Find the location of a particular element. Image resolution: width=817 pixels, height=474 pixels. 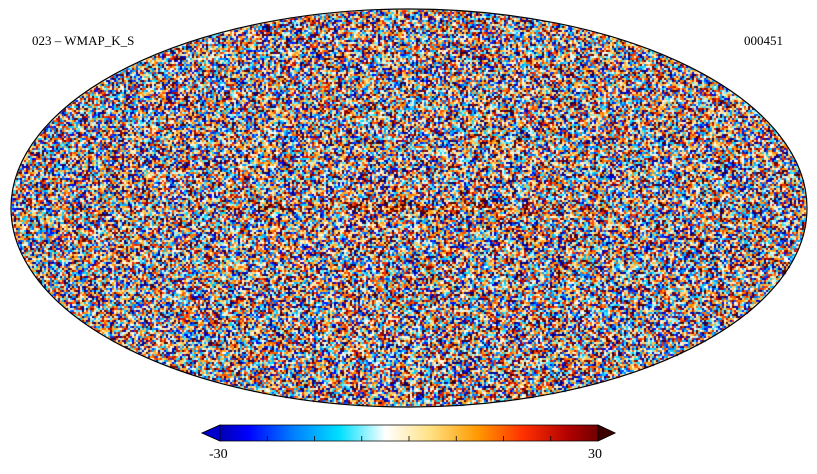

map-title: 023 – WMAP_K_S is located at coordinates (83, 40).